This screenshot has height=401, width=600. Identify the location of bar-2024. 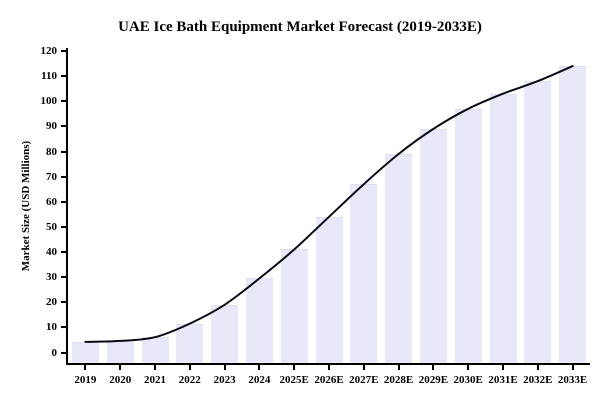
(259, 320).